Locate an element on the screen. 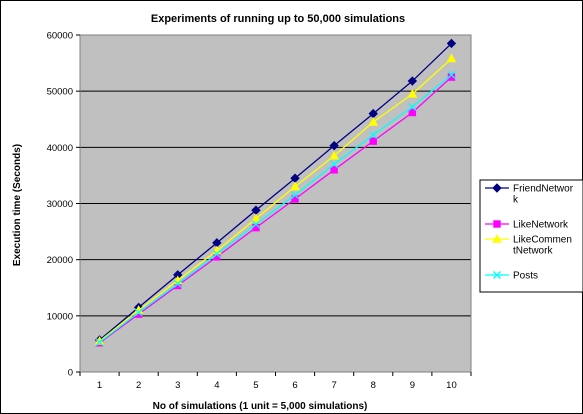  legend-label: LikeNetwork is located at coordinates (541, 225).